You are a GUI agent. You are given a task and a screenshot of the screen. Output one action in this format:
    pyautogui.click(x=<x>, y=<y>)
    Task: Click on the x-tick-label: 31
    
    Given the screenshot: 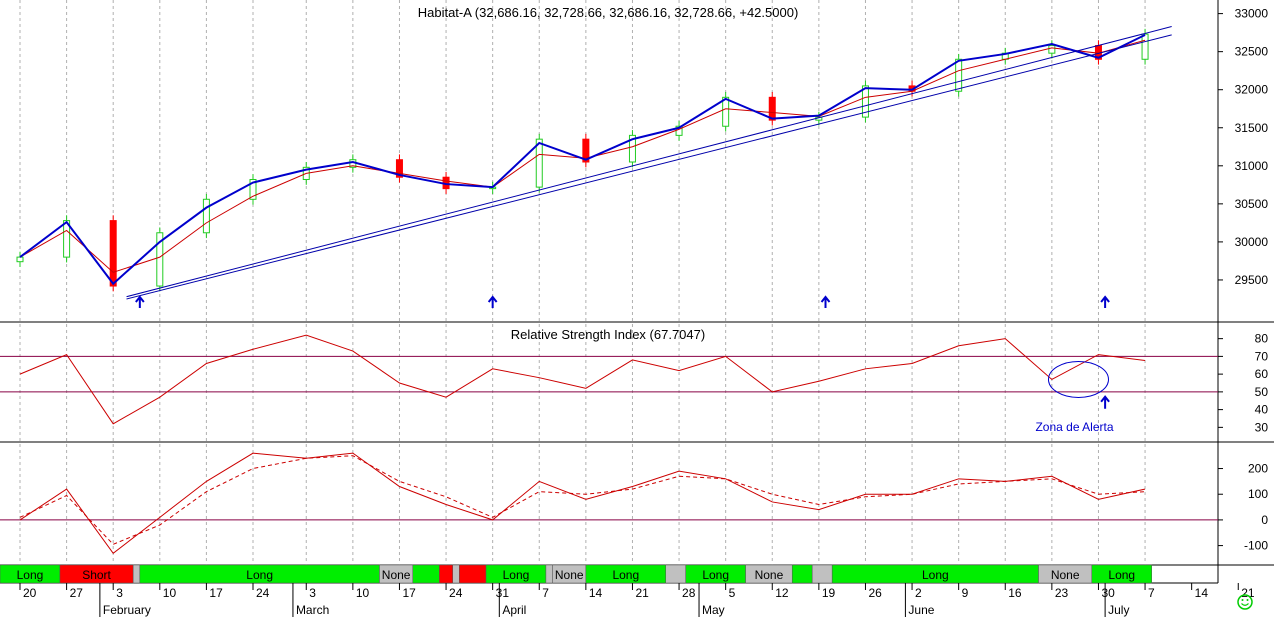 What is the action you would take?
    pyautogui.click(x=503, y=593)
    